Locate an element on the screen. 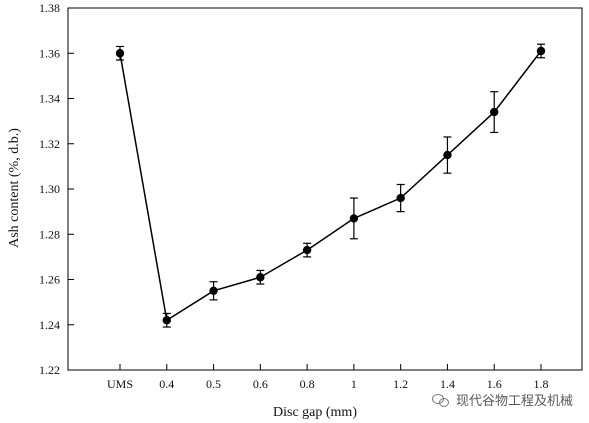  y-tick-label: 1.34 is located at coordinates (49, 99).